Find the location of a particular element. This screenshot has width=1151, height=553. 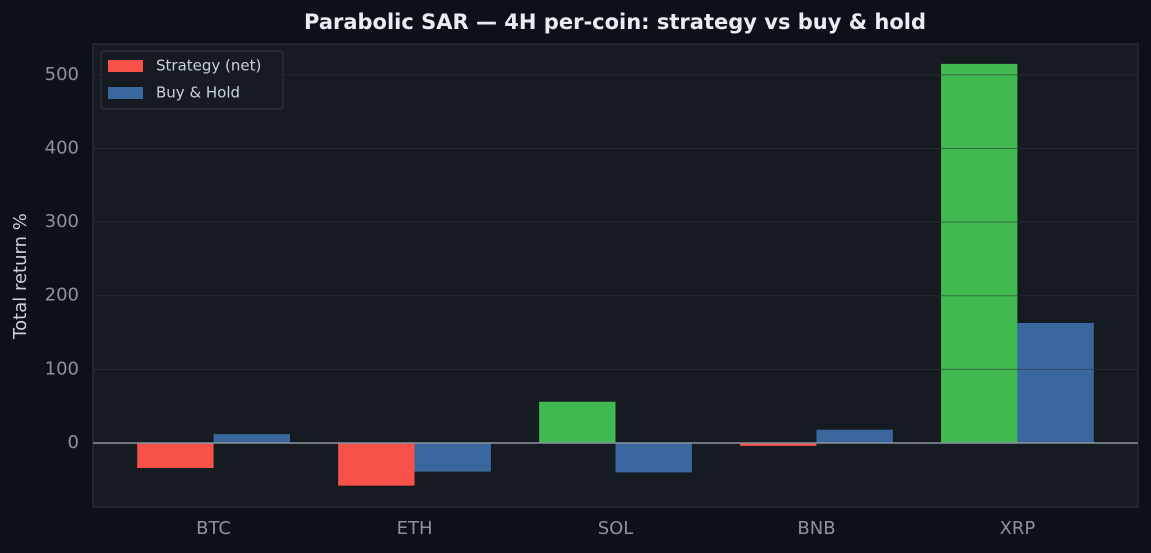

x-tick-label: XRP is located at coordinates (1018, 528).